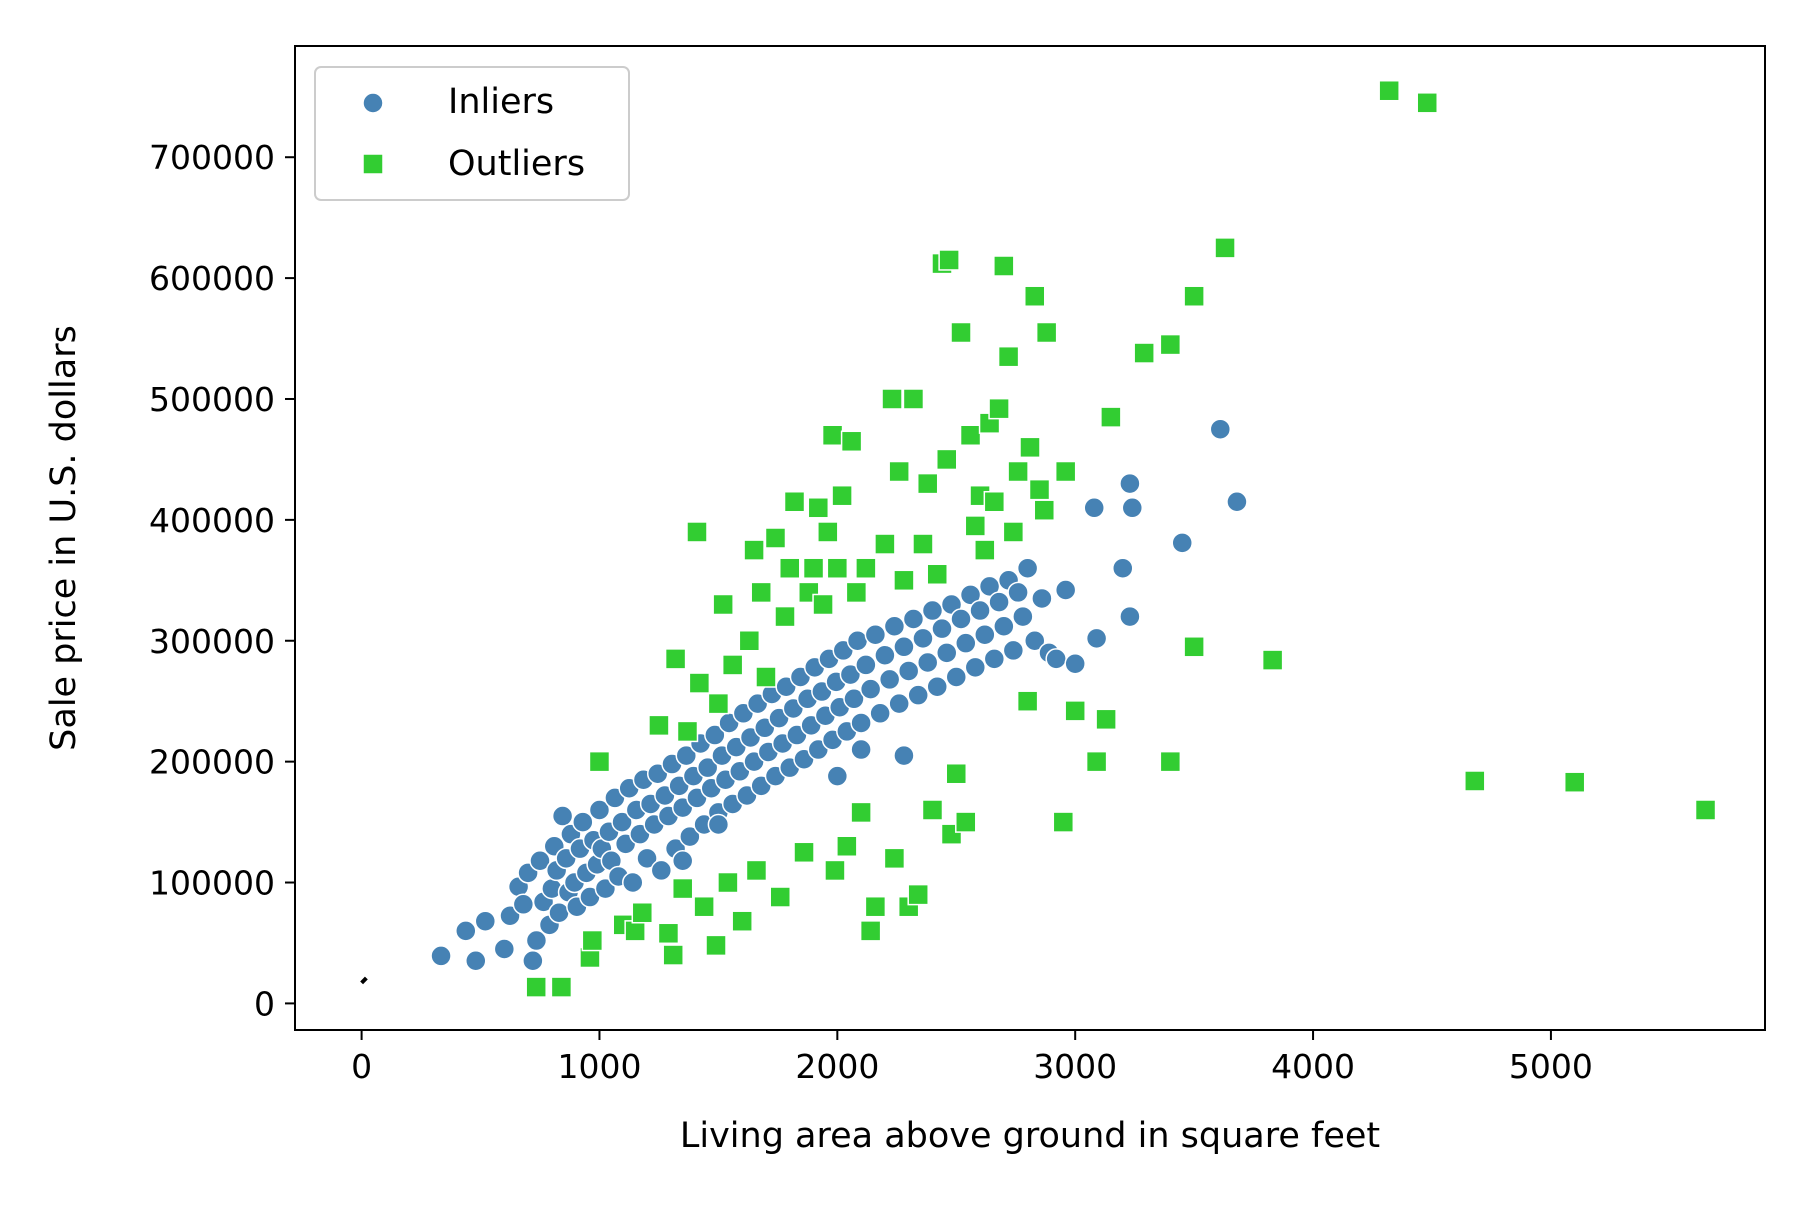 The width and height of the screenshot is (1800, 1205). Describe the element at coordinates (212, 399) in the screenshot. I see `y-tick-label: 500000` at that location.